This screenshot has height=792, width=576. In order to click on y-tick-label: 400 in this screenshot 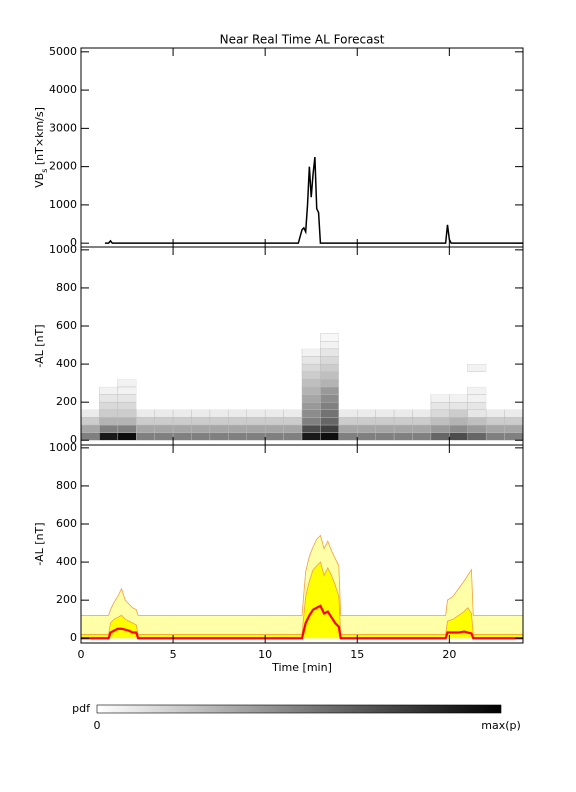, I will do `click(66, 363)`.